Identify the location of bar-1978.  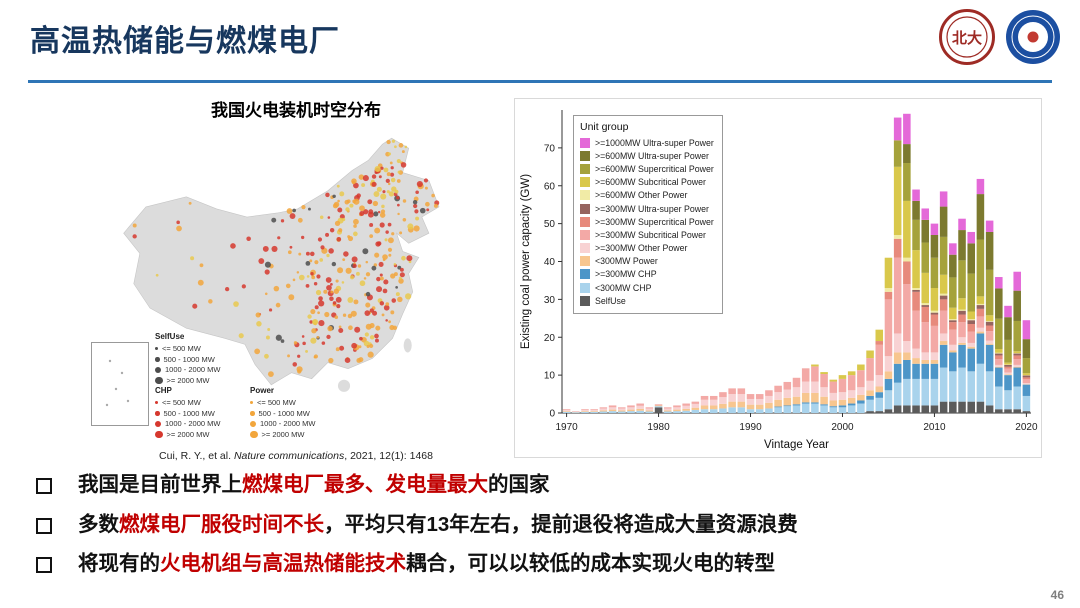
(640, 408).